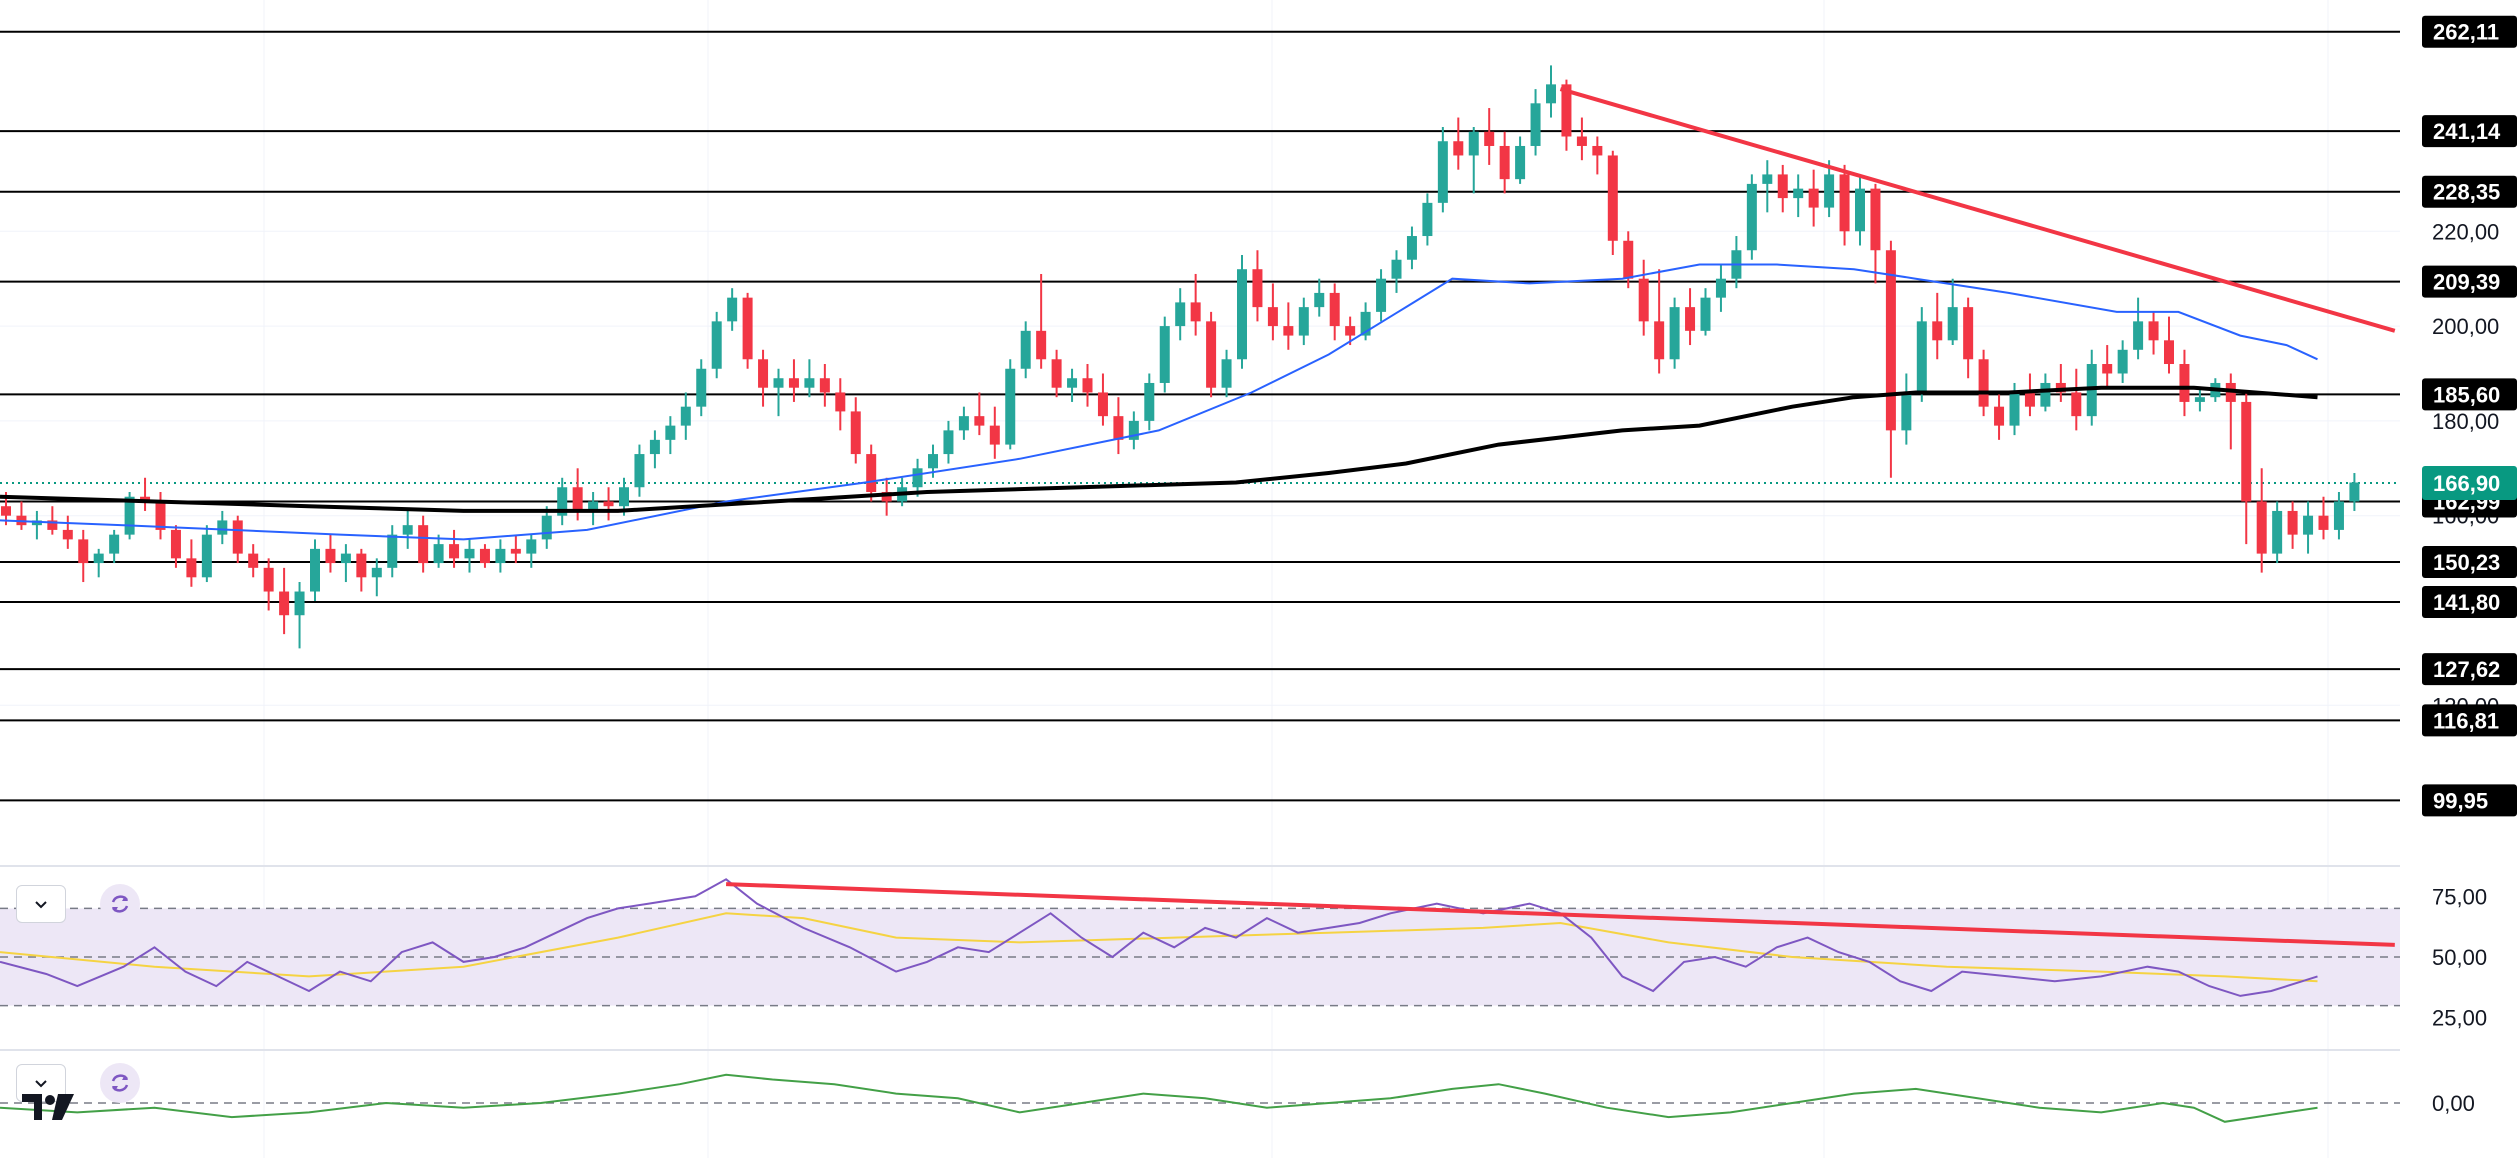  What do you see at coordinates (50, 1106) in the screenshot?
I see `tradingview-logo-icon` at bounding box center [50, 1106].